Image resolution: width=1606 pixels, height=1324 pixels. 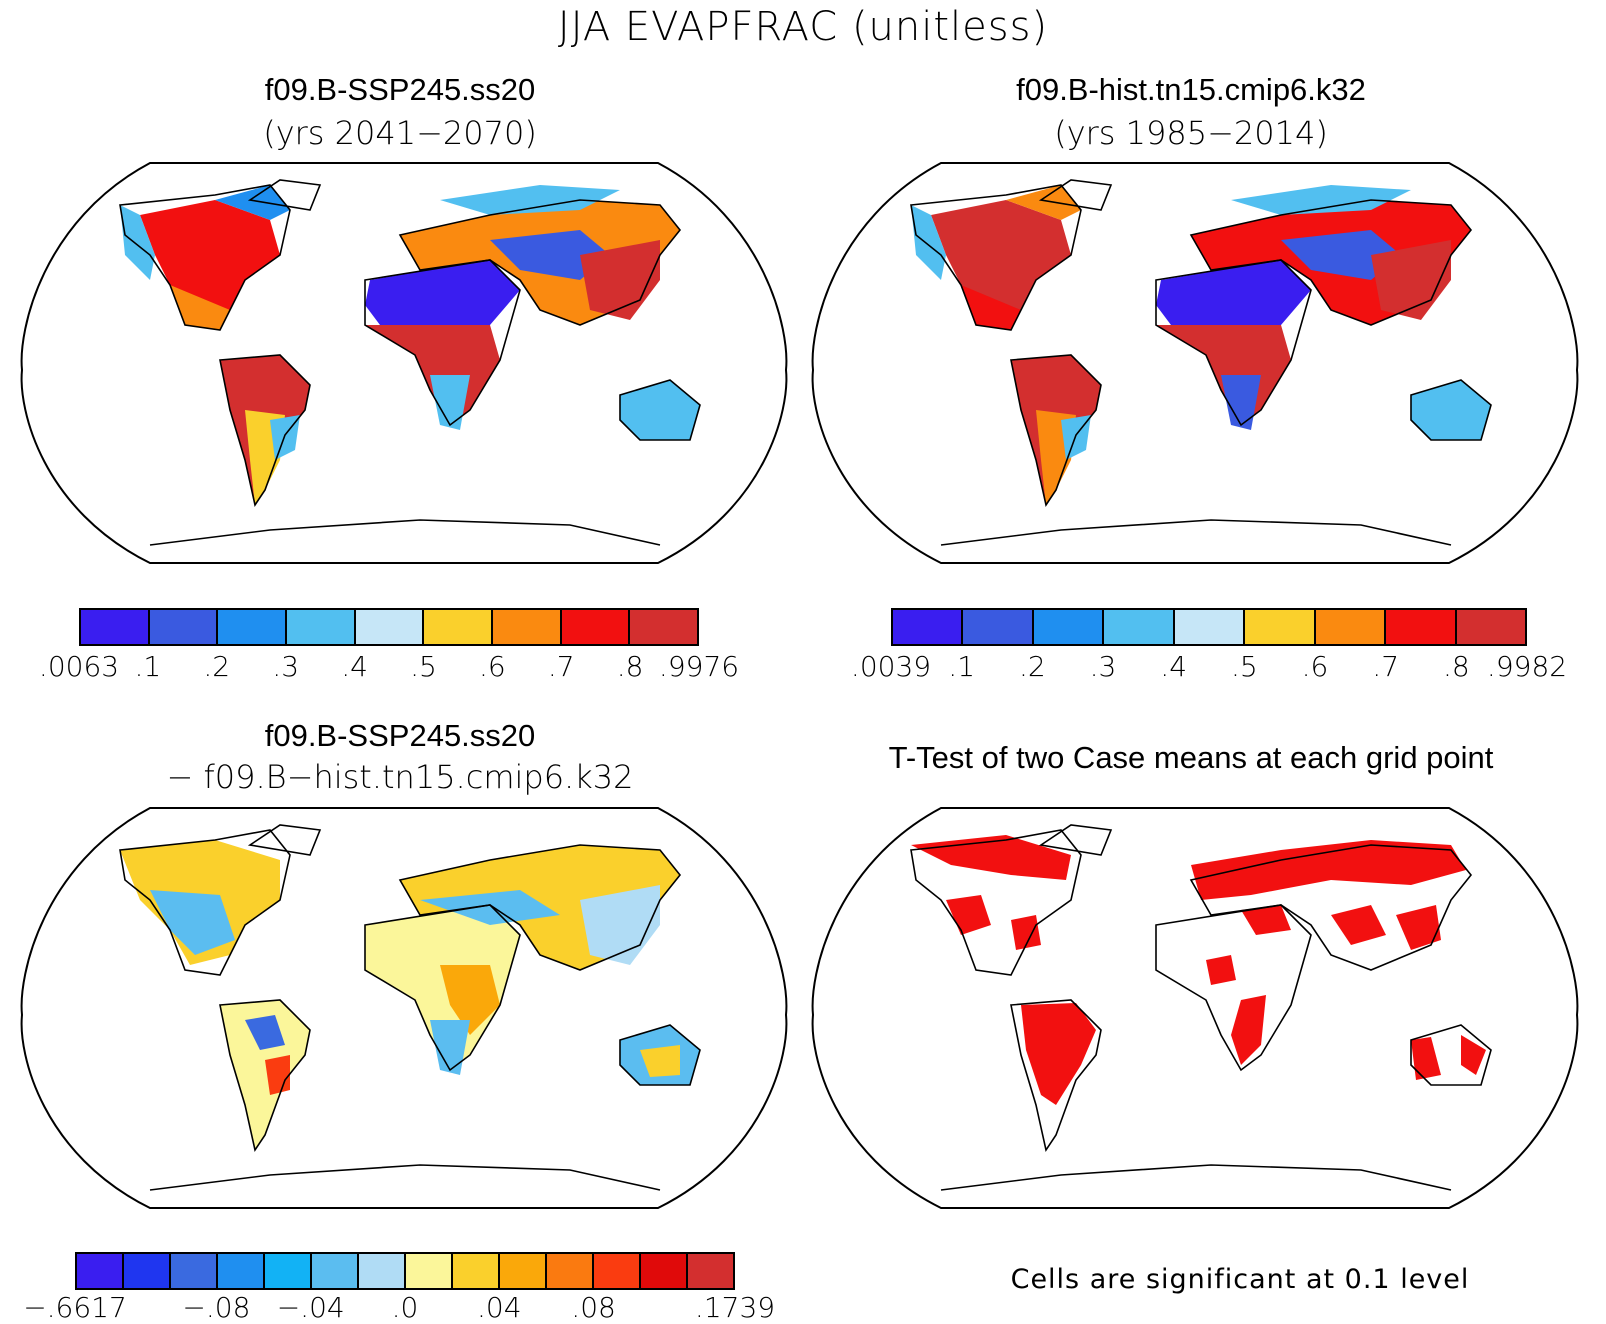 What do you see at coordinates (1209, 667) in the screenshot?
I see `panel2-colorbar-labels: .0039 .1 .2 .3 .4 .5 .6 .7 .8 .9982` at bounding box center [1209, 667].